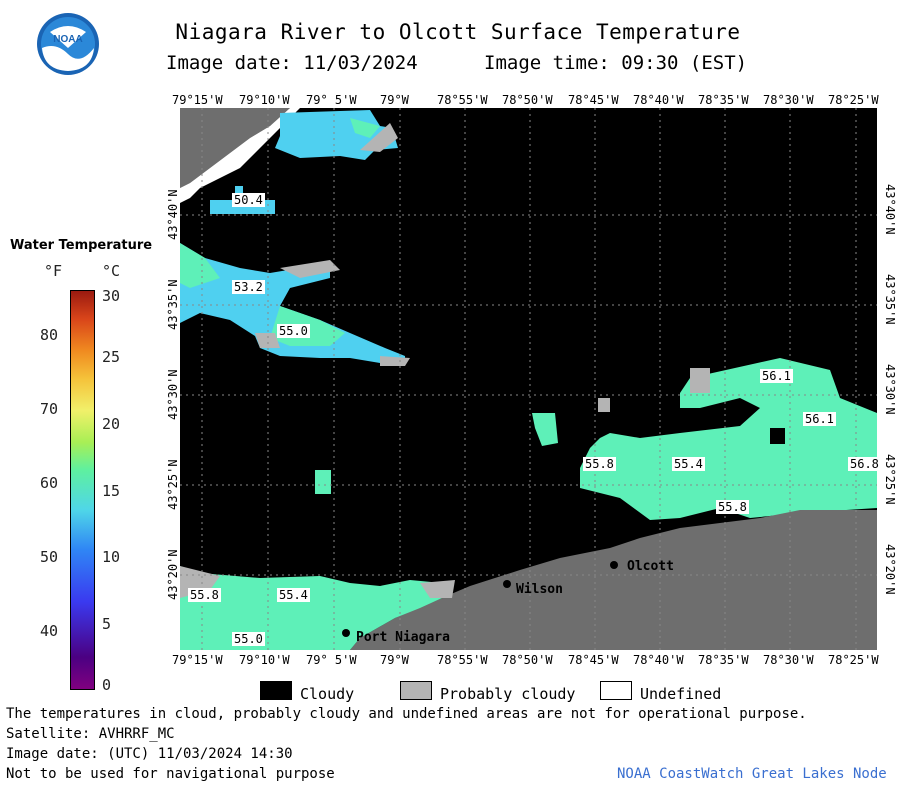  Describe the element at coordinates (681, 694) in the screenshot. I see `undefined-label: Undefined` at that location.